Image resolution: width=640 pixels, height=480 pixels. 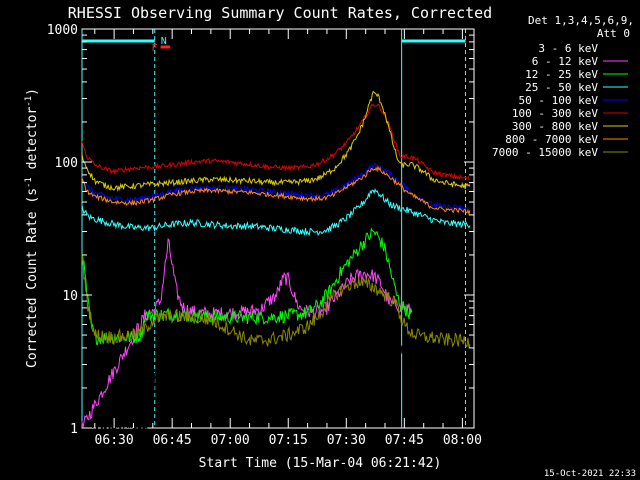 What do you see at coordinates (32, 92) in the screenshot?
I see `y-axis-label-end: )` at bounding box center [32, 92].